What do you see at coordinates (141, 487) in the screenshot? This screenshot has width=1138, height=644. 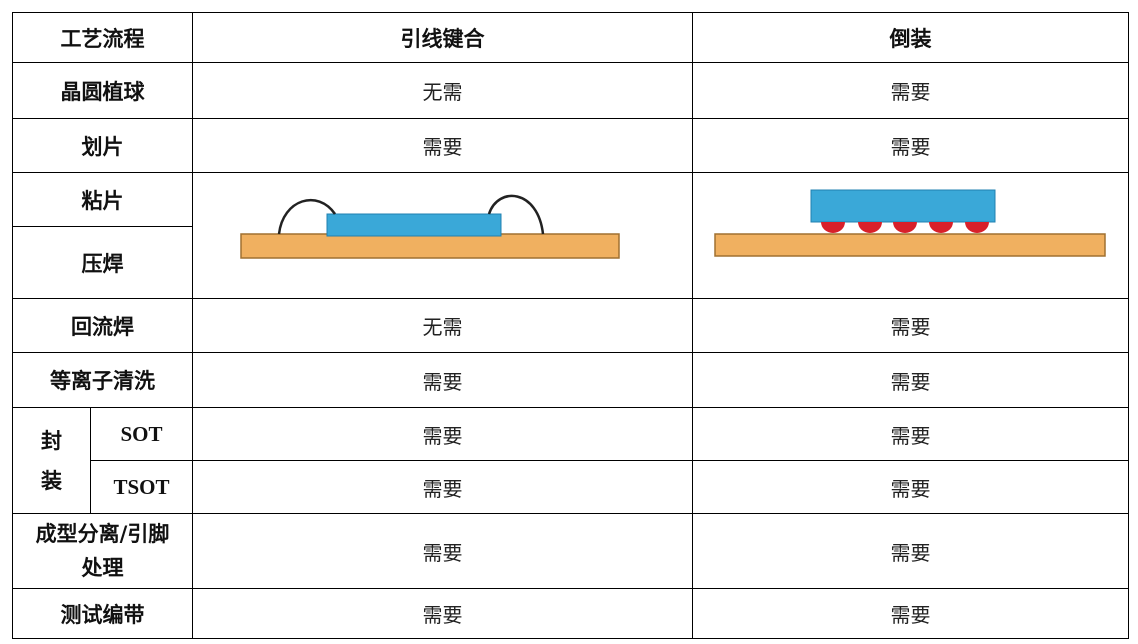 I see `row-label: TSOT` at bounding box center [141, 487].